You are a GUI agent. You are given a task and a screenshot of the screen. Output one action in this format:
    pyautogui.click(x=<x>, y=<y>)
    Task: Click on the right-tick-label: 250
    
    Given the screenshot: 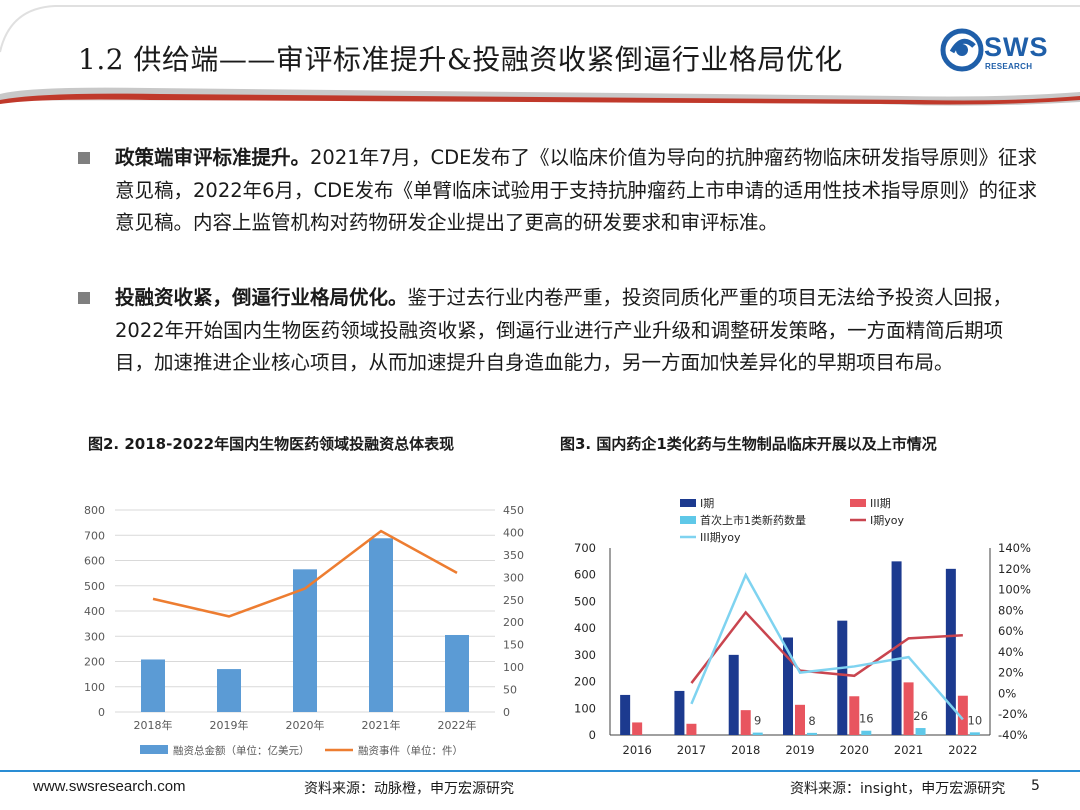 What is the action you would take?
    pyautogui.click(x=513, y=600)
    